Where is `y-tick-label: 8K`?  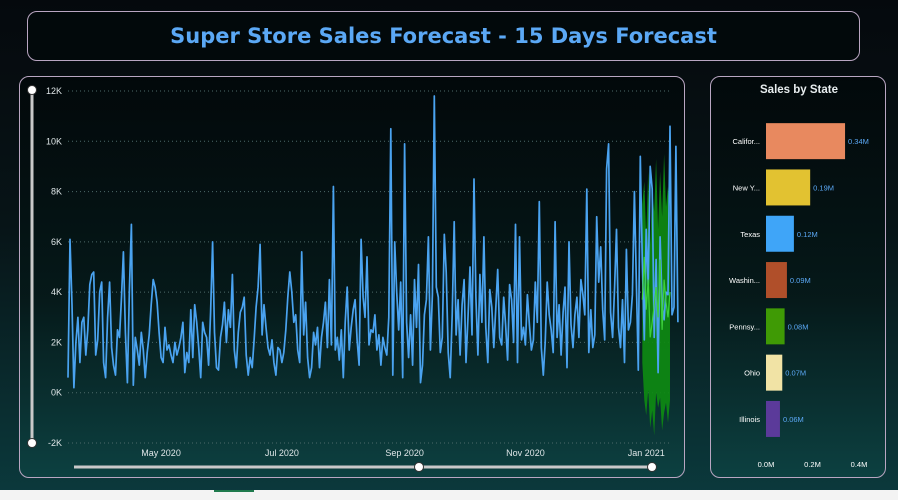
y-tick-label: 8K is located at coordinates (56, 192).